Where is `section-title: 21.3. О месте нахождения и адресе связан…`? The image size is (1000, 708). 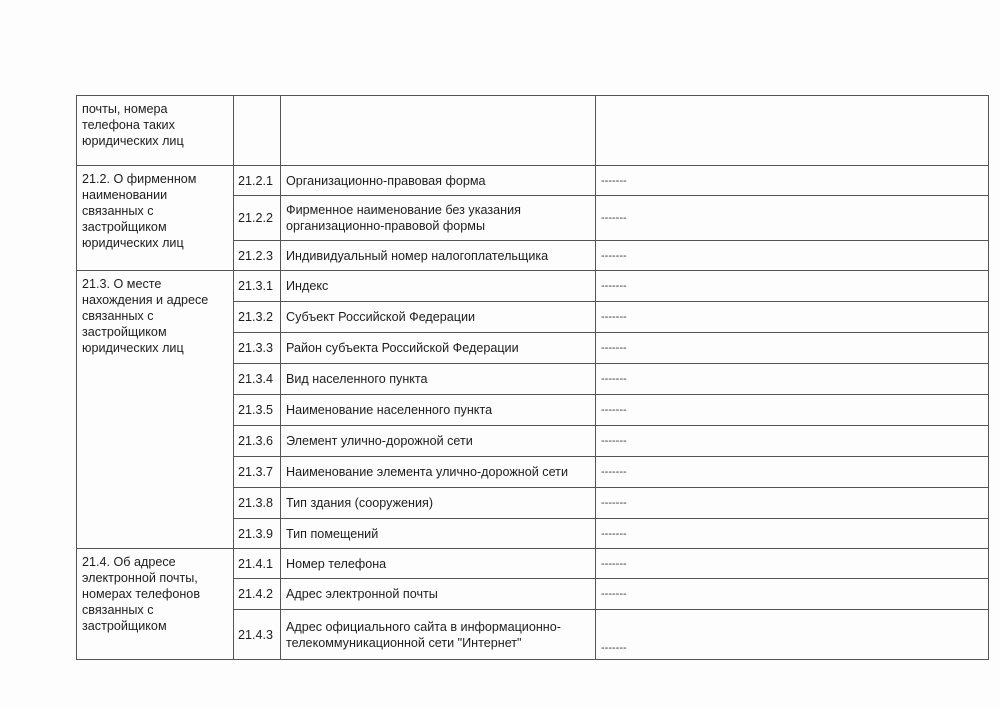
section-title: 21.3. О месте нахождения и адресе связан… is located at coordinates (155, 409).